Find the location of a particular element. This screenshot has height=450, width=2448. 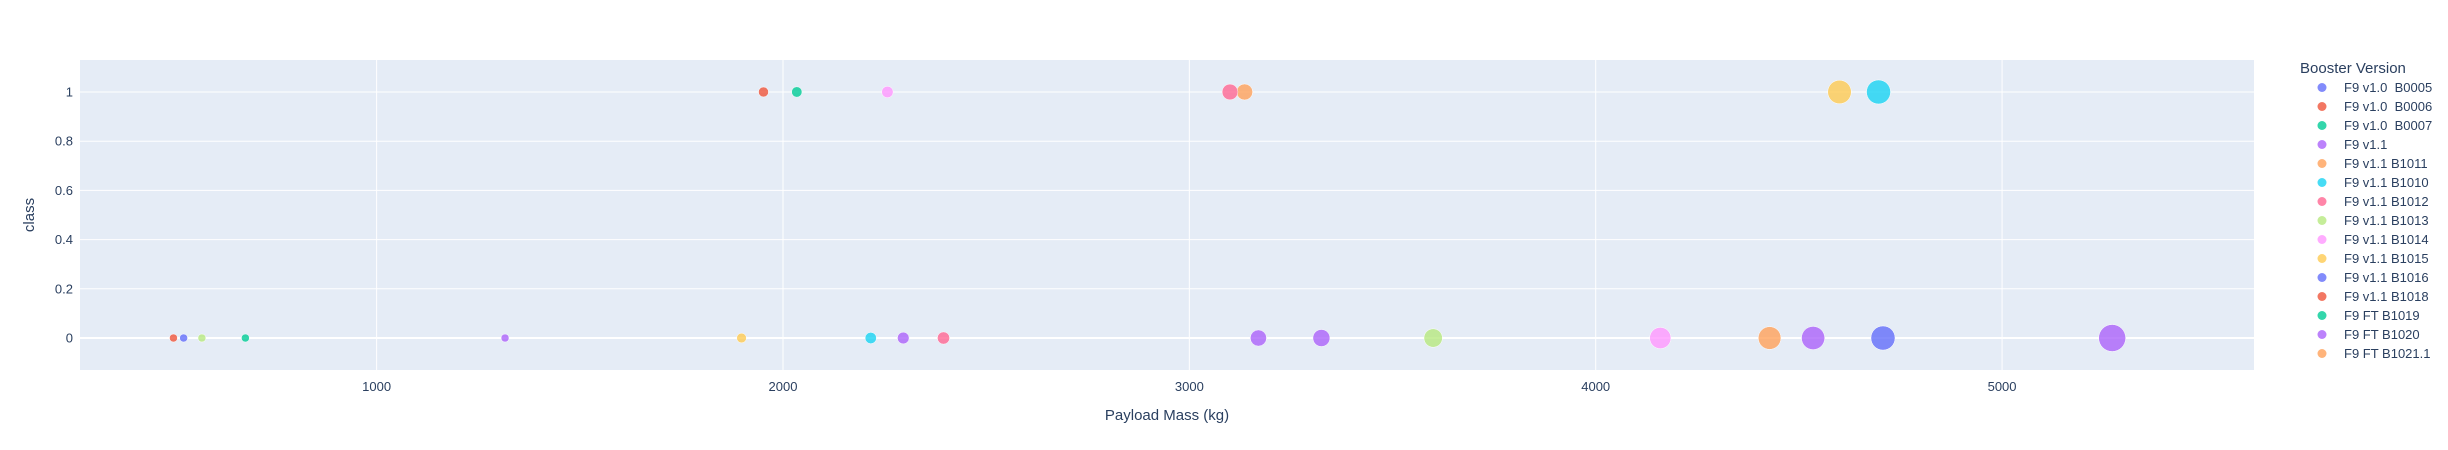

y-tick-label: 0.4 is located at coordinates (64, 239).